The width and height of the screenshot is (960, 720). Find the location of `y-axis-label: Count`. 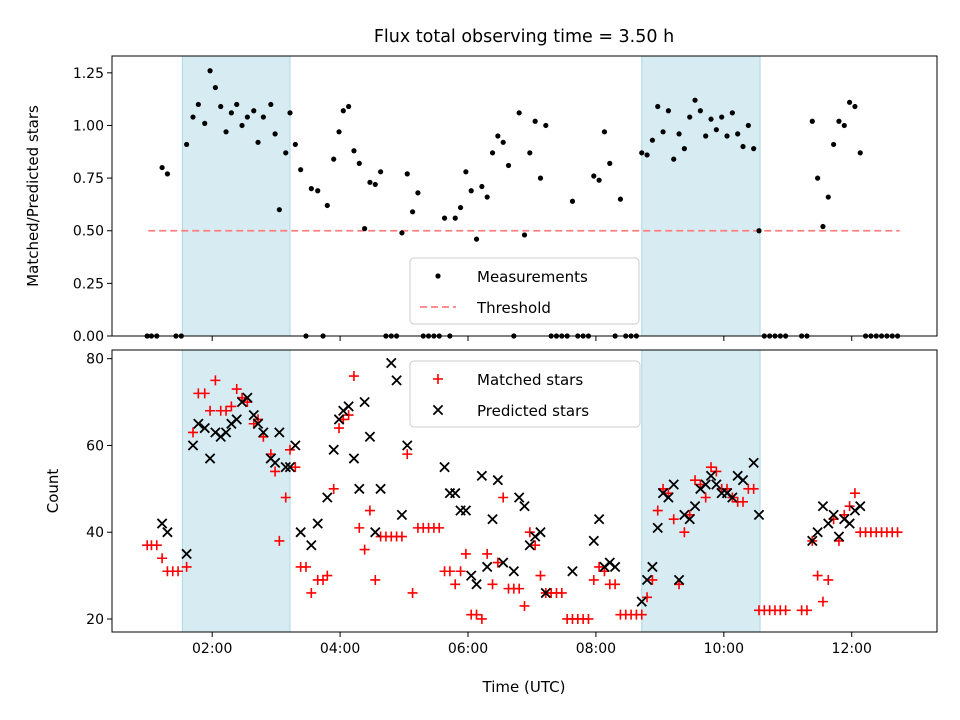

y-axis-label: Count is located at coordinates (53, 491).